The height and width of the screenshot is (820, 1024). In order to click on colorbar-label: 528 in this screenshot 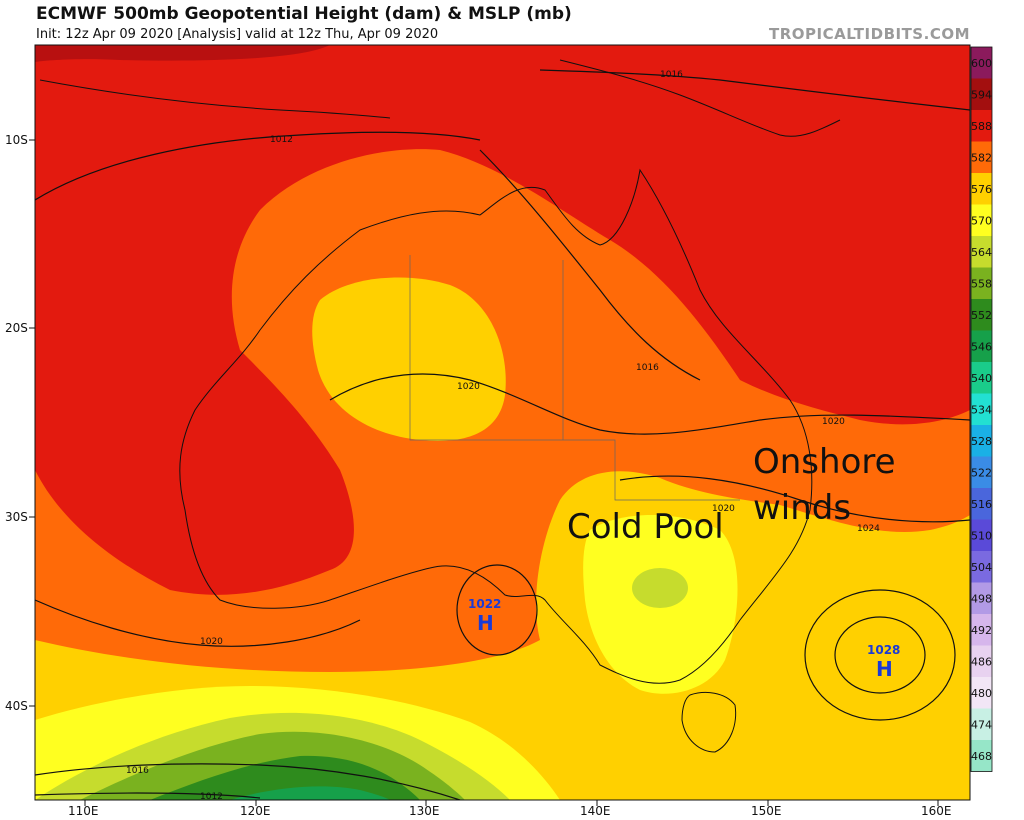, I will do `click(981, 441)`.